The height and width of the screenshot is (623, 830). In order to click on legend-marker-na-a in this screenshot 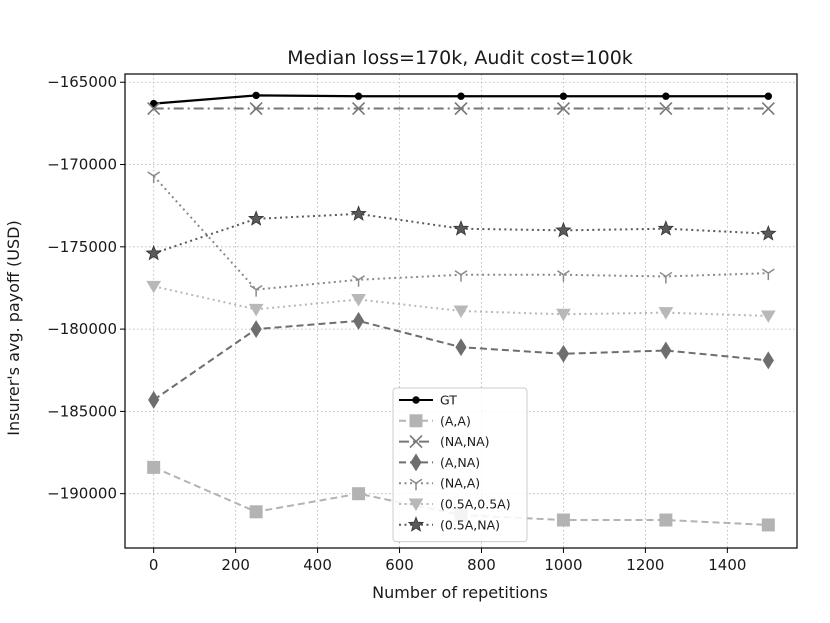, I will do `click(416, 484)`.